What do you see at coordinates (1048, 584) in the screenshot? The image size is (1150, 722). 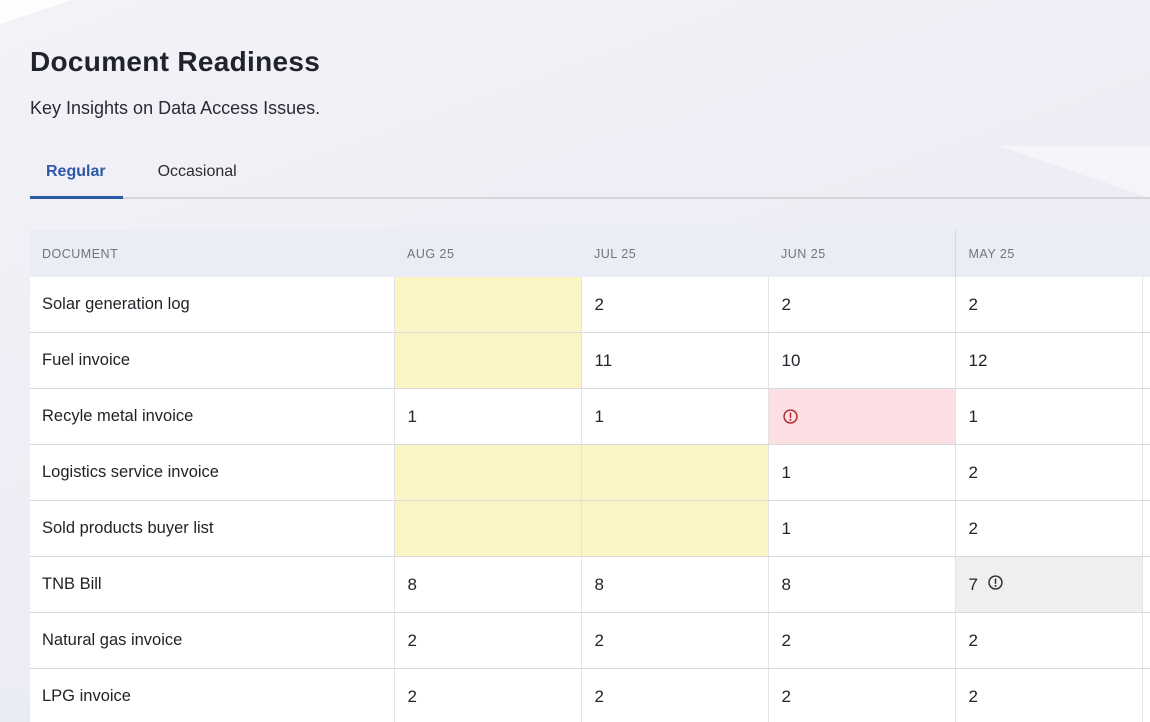 I see `warning-cell: 7` at bounding box center [1048, 584].